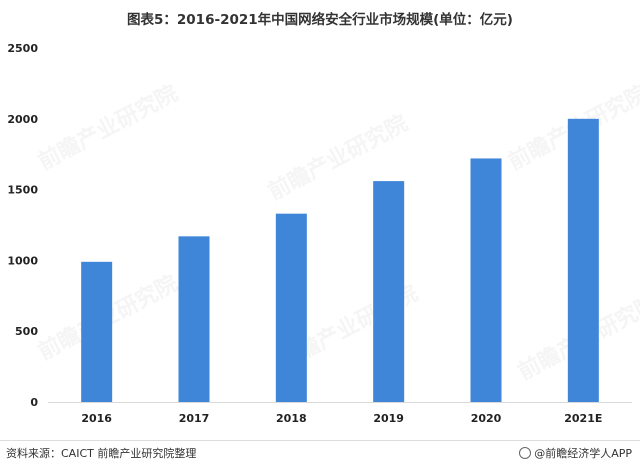  Describe the element at coordinates (486, 418) in the screenshot. I see `x-tick-label: 2020` at that location.